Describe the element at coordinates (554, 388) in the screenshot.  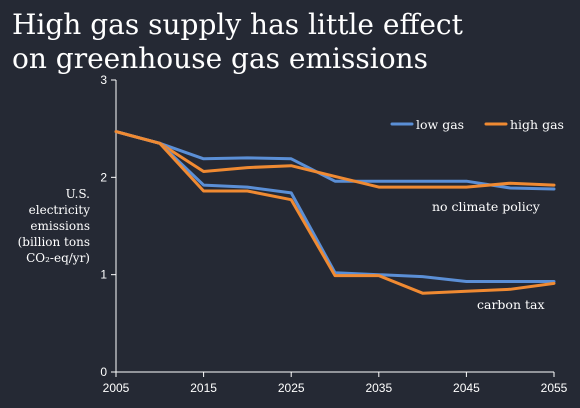
I see `x-tick-label: 2055` at that location.